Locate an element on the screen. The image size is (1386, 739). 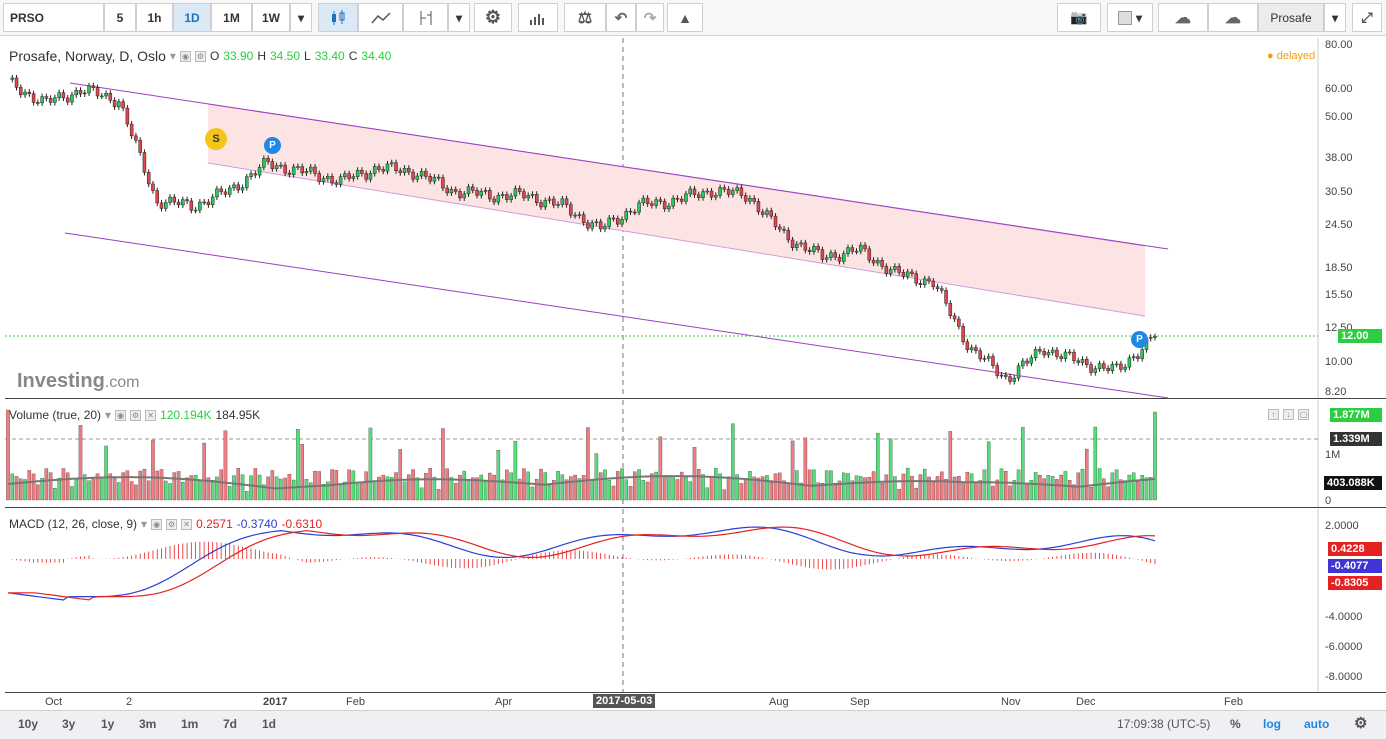
symbol-input: PRSO is located at coordinates (53, 17).